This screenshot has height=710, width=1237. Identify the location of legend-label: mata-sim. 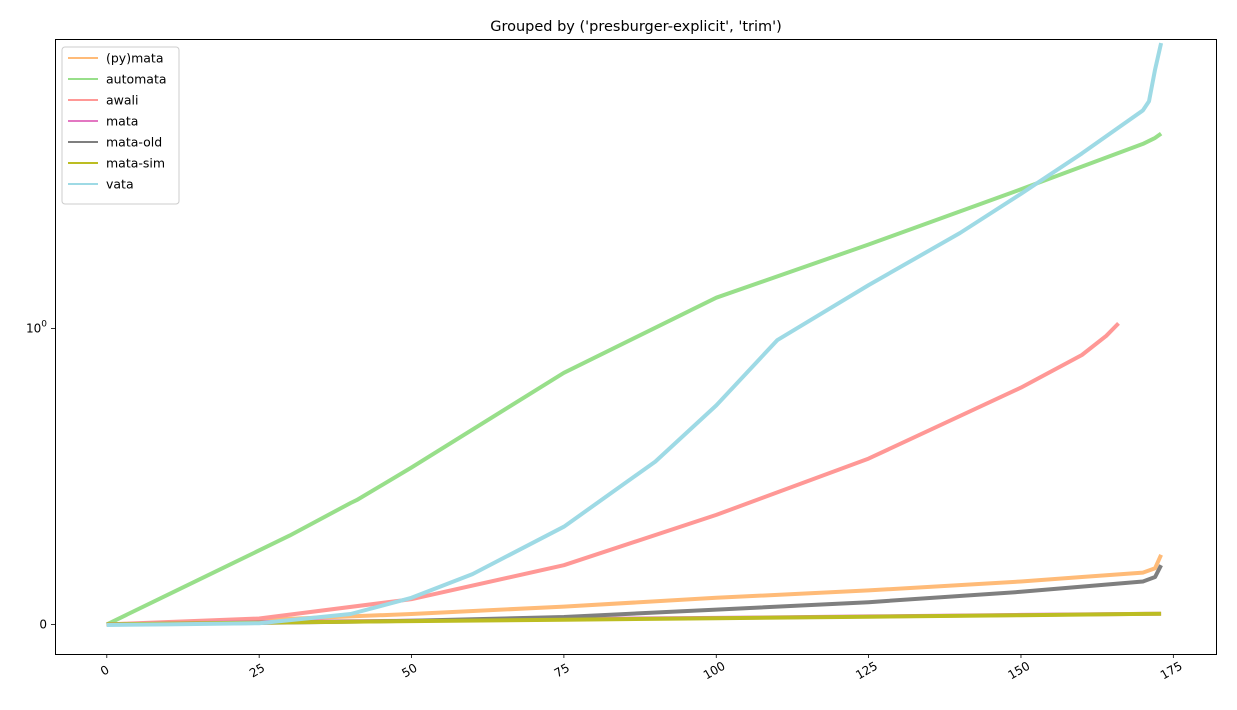
(135, 163).